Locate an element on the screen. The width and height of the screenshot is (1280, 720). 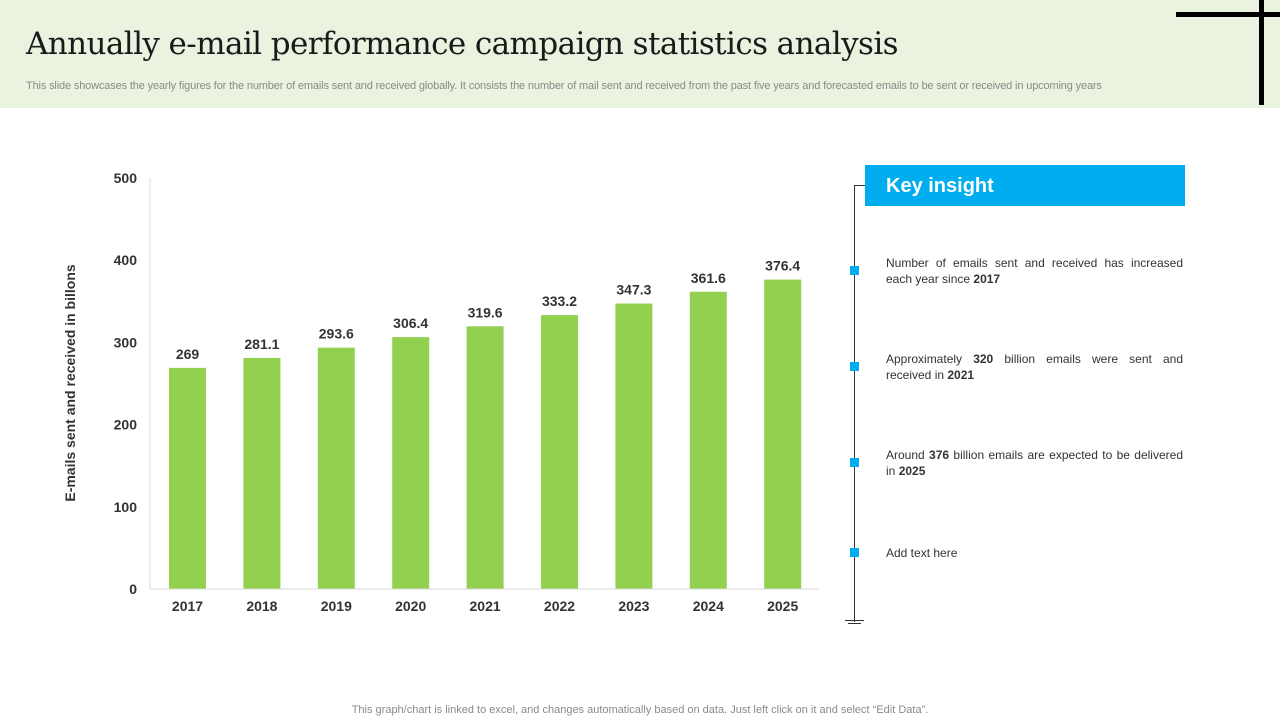
bar-2024 is located at coordinates (708, 440).